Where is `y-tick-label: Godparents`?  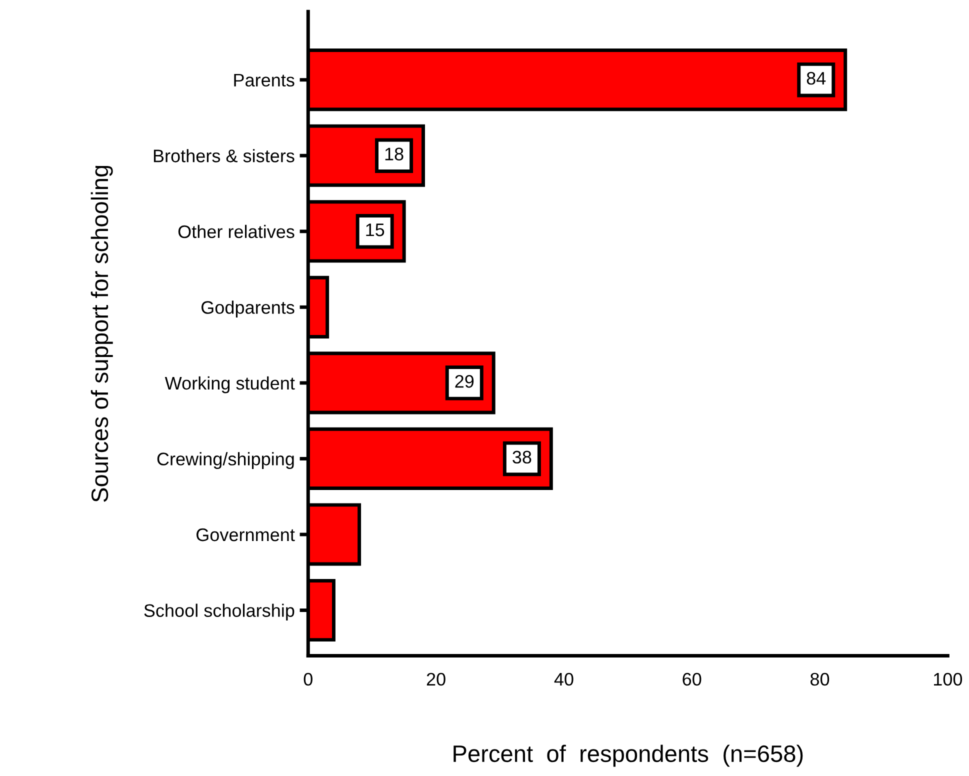 y-tick-label: Godparents is located at coordinates (248, 309).